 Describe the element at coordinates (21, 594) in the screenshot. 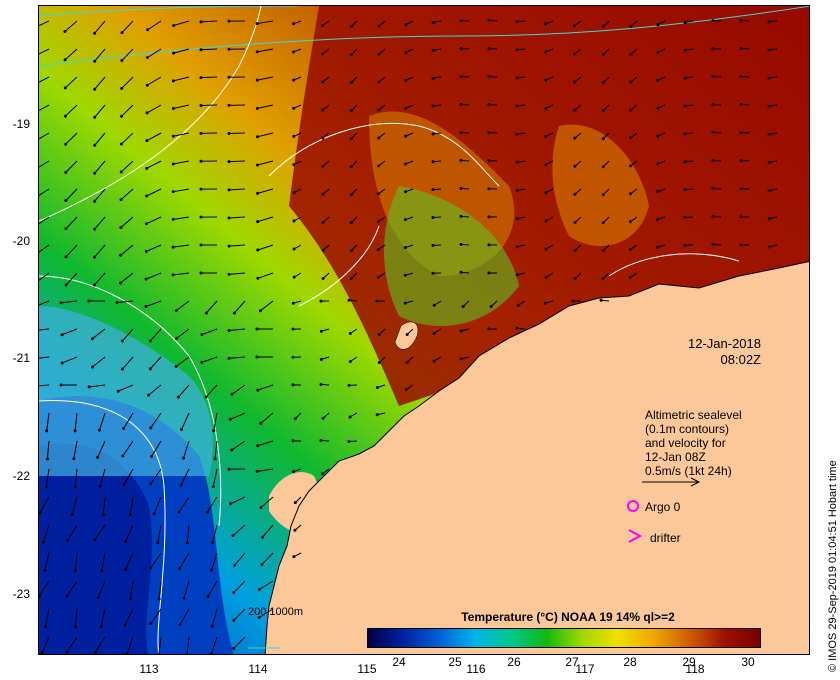

I see `lat-tick-23: -23` at that location.